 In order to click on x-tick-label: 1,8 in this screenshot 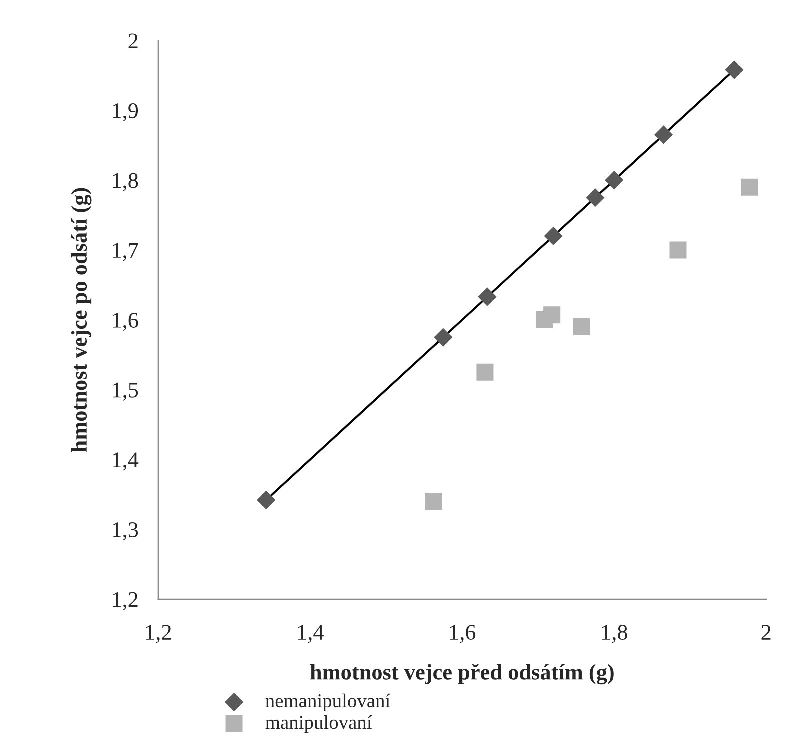, I will do `click(615, 634)`.